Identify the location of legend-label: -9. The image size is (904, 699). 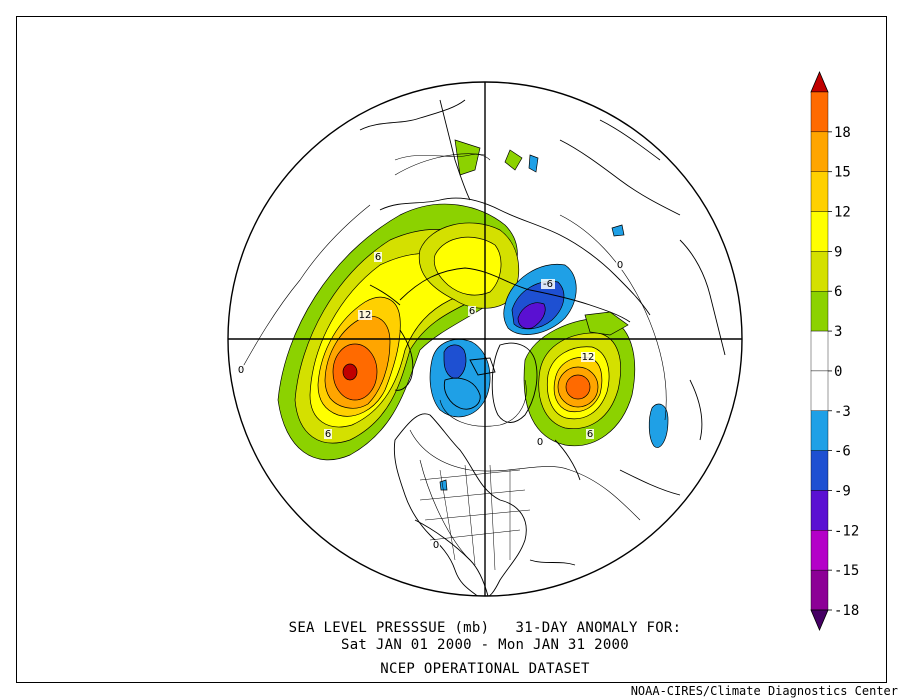
(842, 491).